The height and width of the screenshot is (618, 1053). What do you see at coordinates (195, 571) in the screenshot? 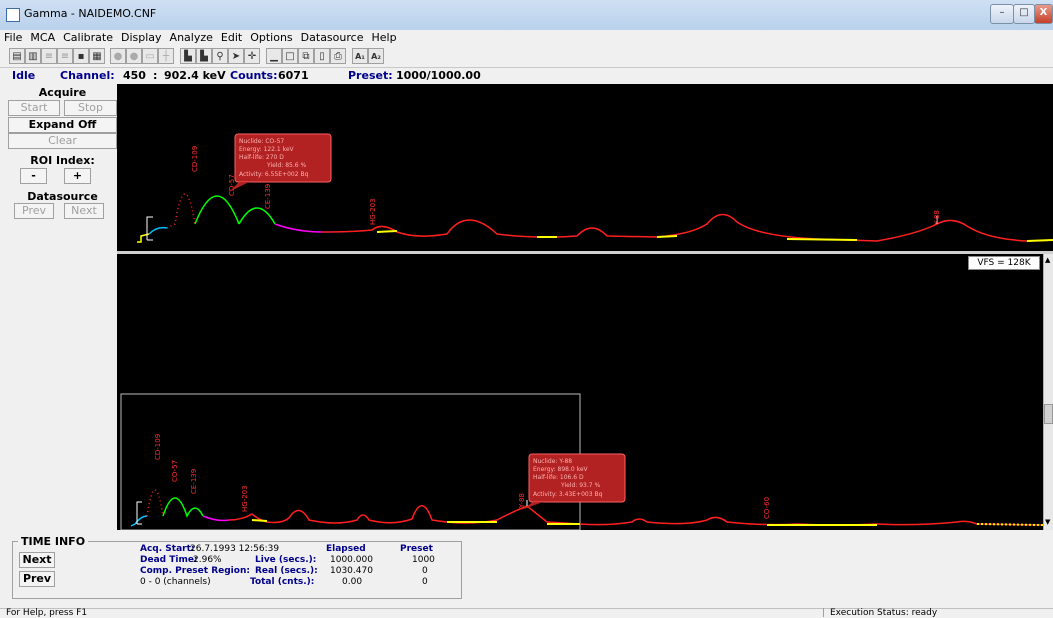
I see `comp-preset-label: Comp. Preset Region:` at bounding box center [195, 571].